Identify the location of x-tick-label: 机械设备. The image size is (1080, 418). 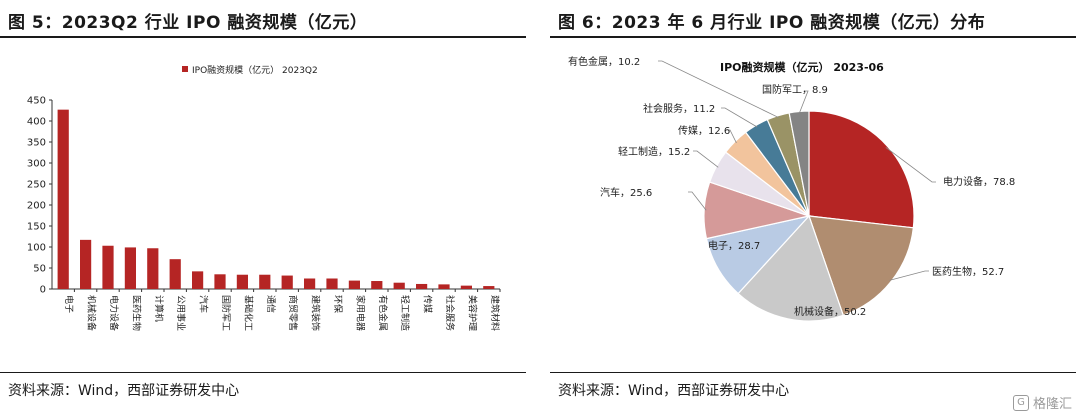
(92, 313).